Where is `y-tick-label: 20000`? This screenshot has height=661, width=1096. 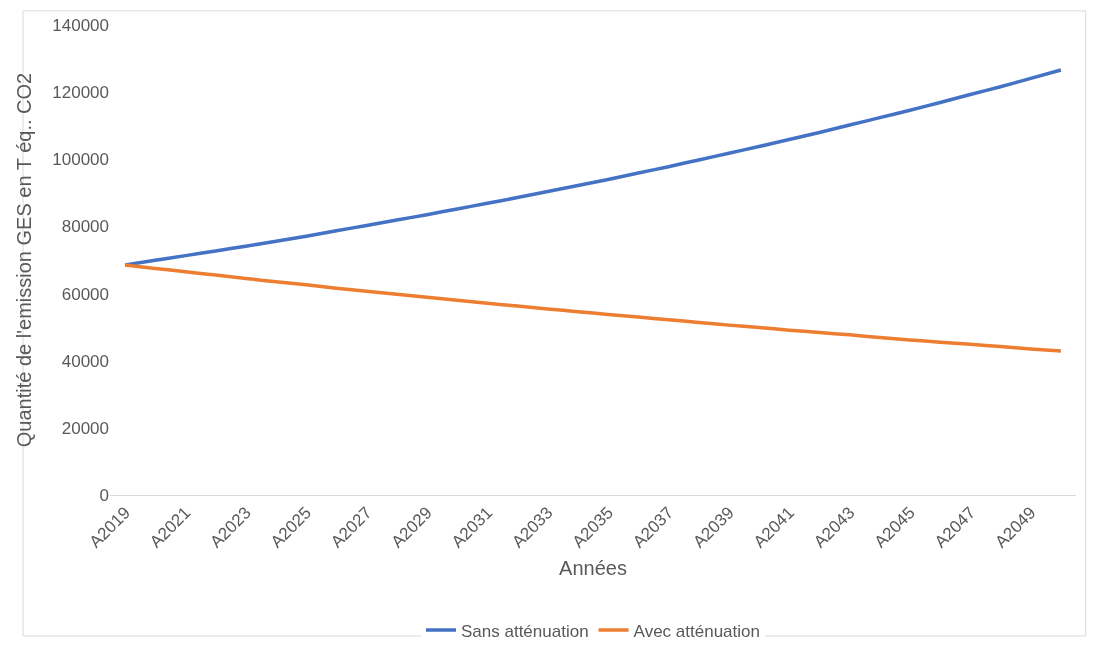
y-tick-label: 20000 is located at coordinates (85, 428).